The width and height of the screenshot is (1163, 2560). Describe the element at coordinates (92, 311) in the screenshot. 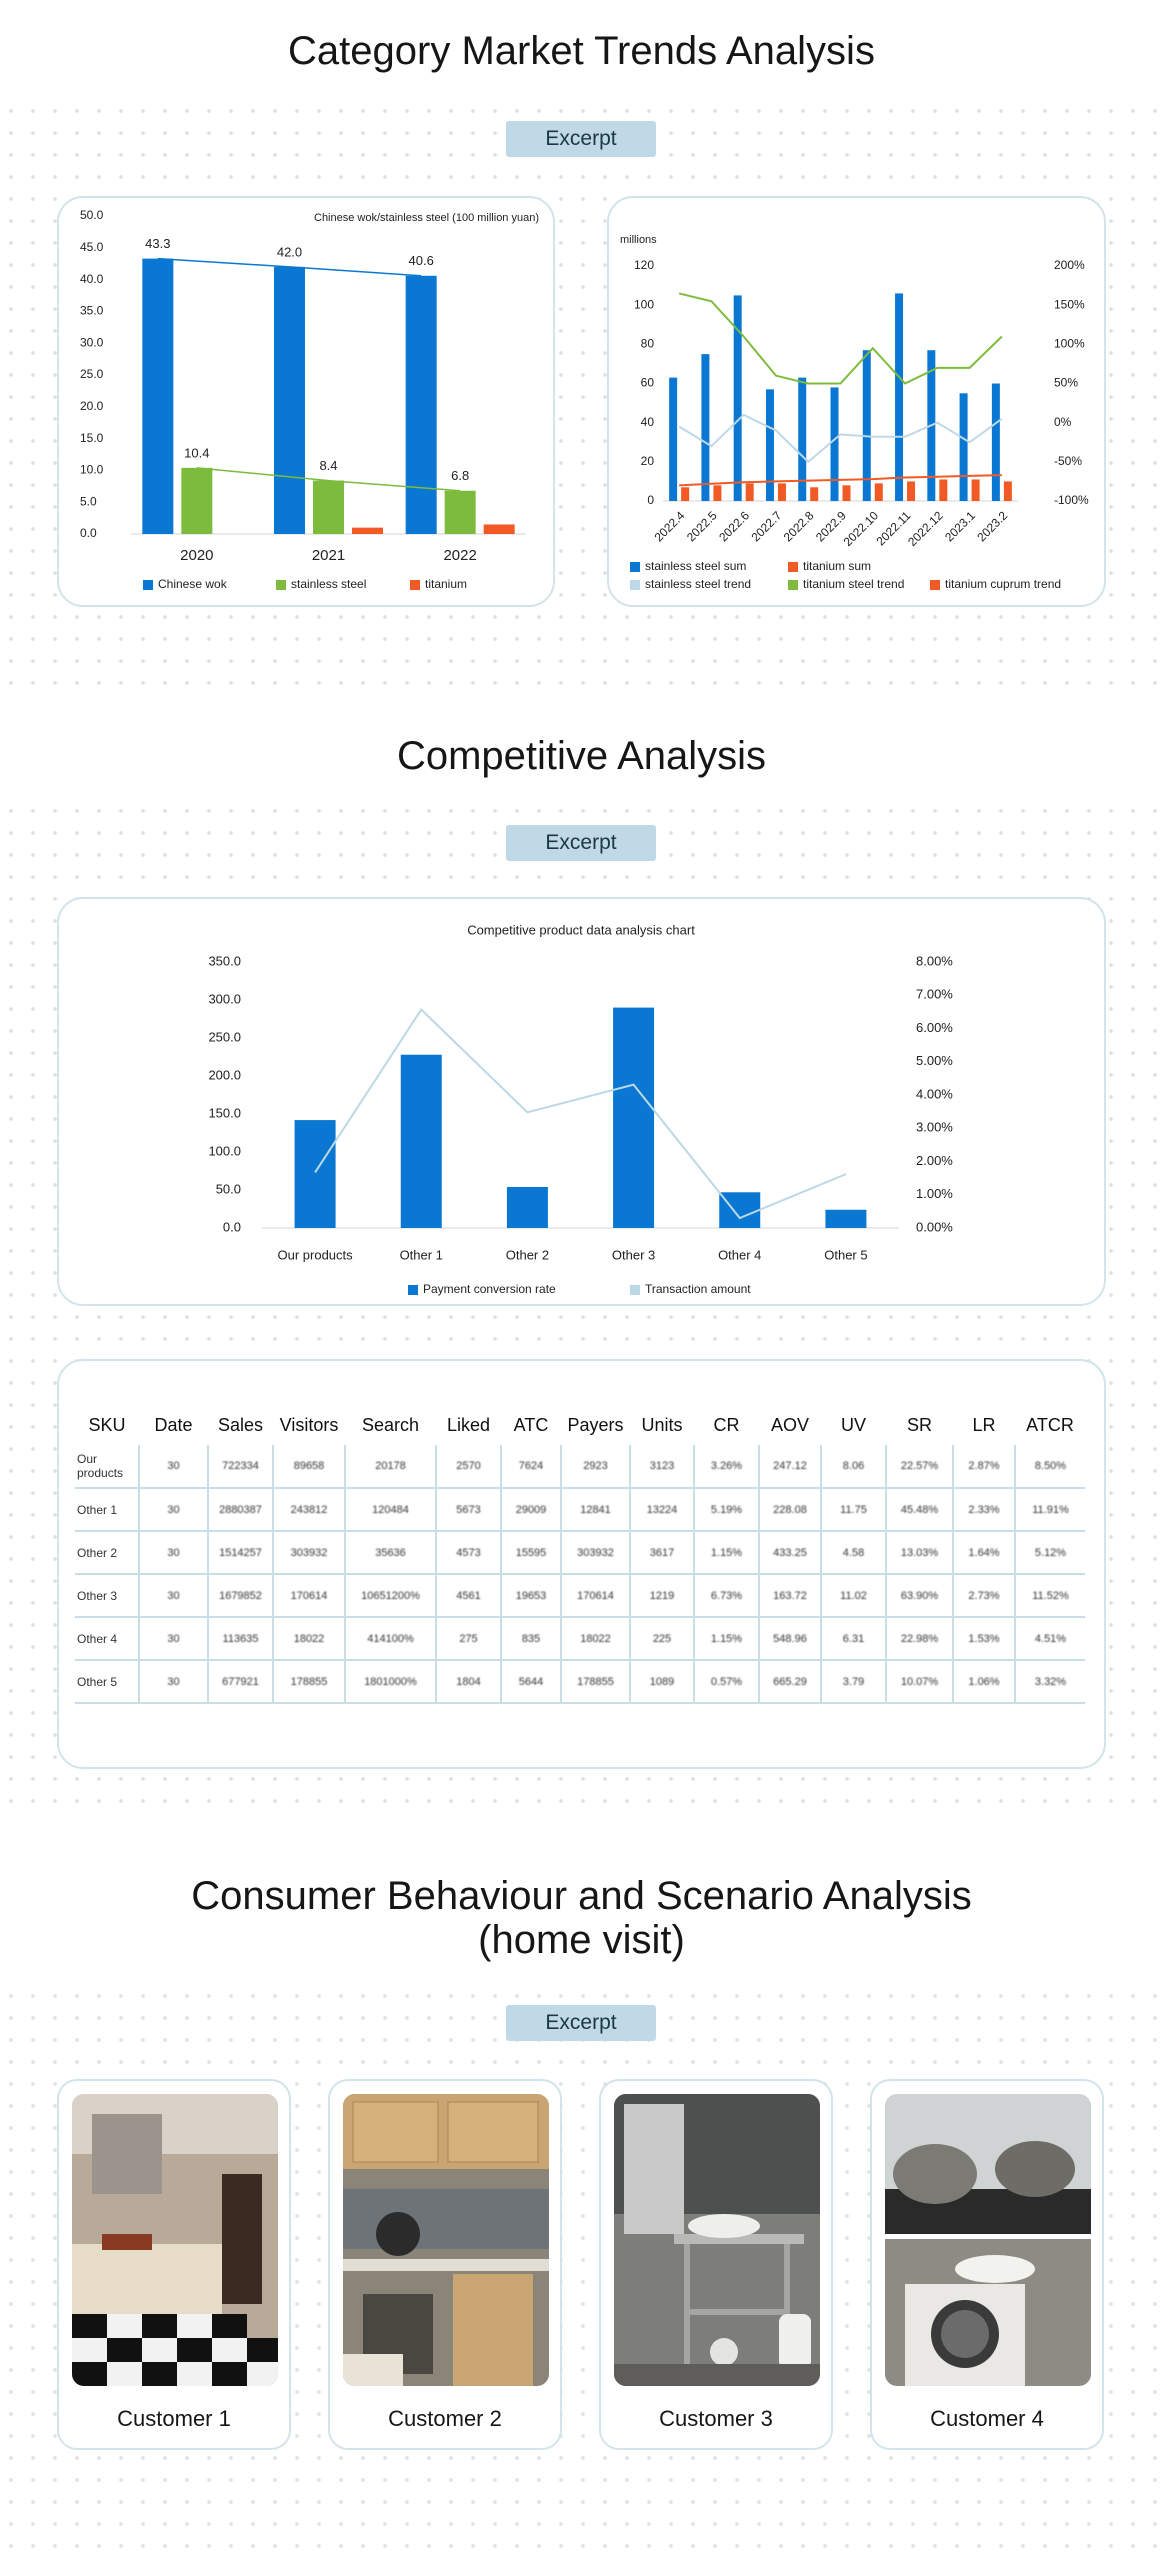

I see `tick-label: 35.0` at that location.